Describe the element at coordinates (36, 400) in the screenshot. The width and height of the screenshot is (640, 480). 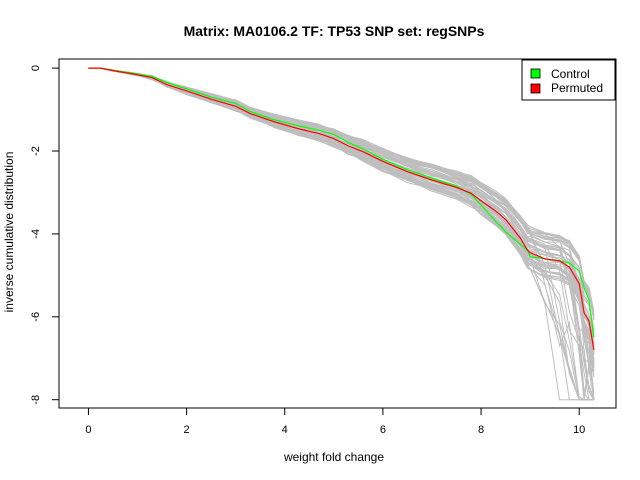
I see `y-tick-label: -8` at that location.